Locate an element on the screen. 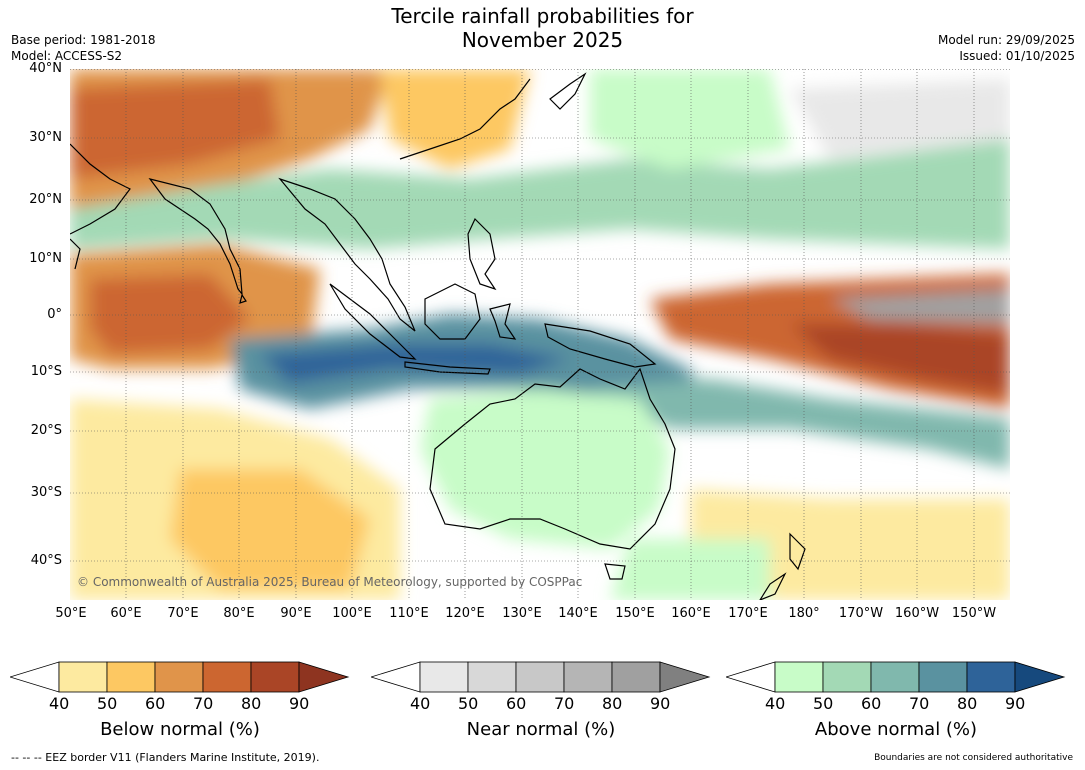 The image size is (1085, 770). below-normal-core-south-indian is located at coordinates (270, 529).